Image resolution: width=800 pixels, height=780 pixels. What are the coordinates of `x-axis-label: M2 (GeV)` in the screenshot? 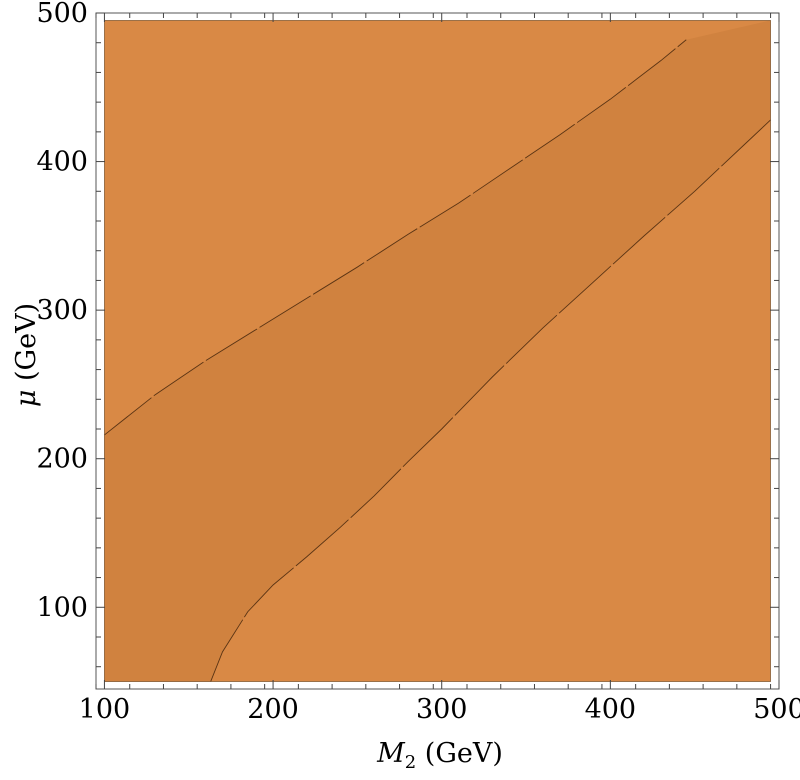 It's located at (439, 755).